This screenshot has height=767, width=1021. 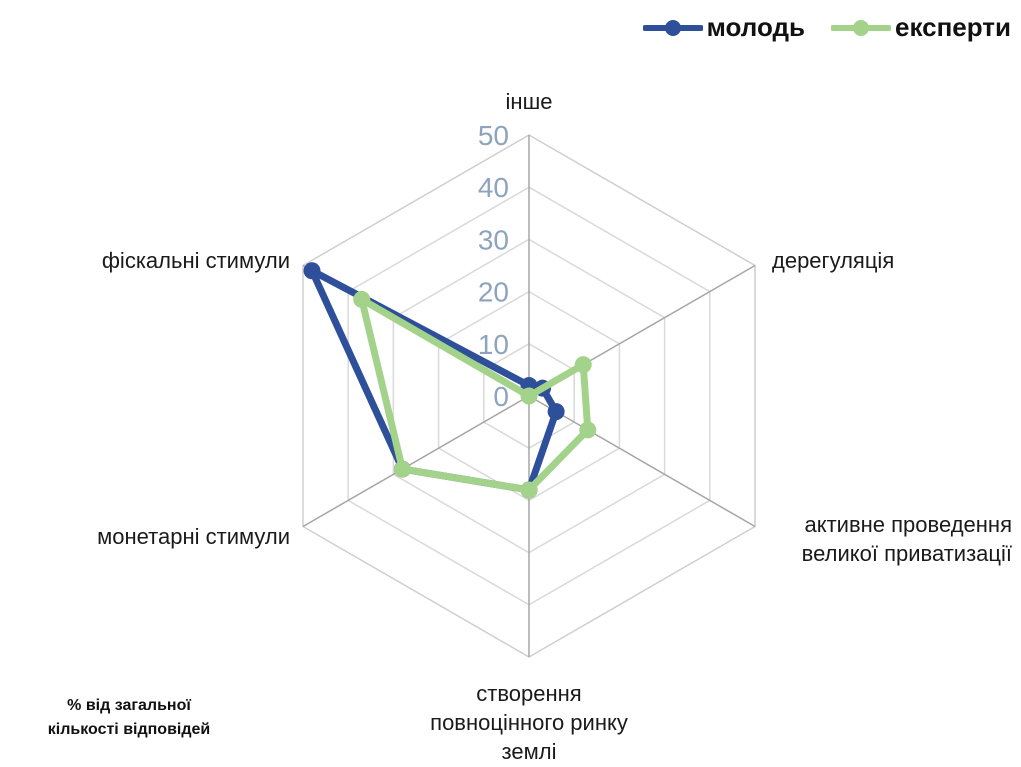 I want to click on legend: молодь експерти, so click(x=826, y=27).